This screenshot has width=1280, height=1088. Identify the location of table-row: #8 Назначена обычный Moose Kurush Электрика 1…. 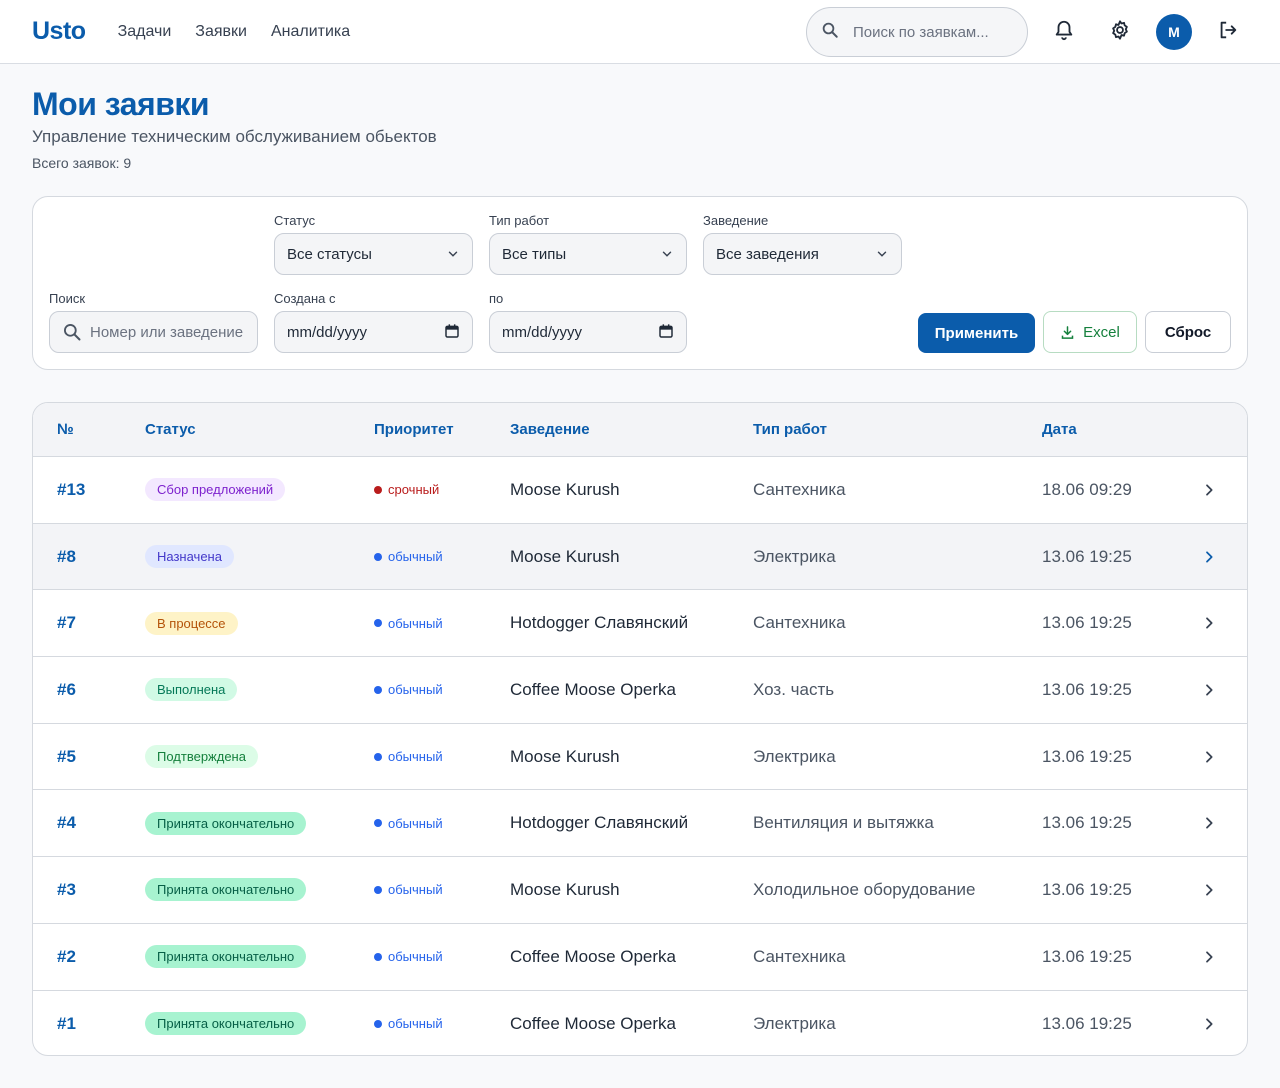
(640, 557).